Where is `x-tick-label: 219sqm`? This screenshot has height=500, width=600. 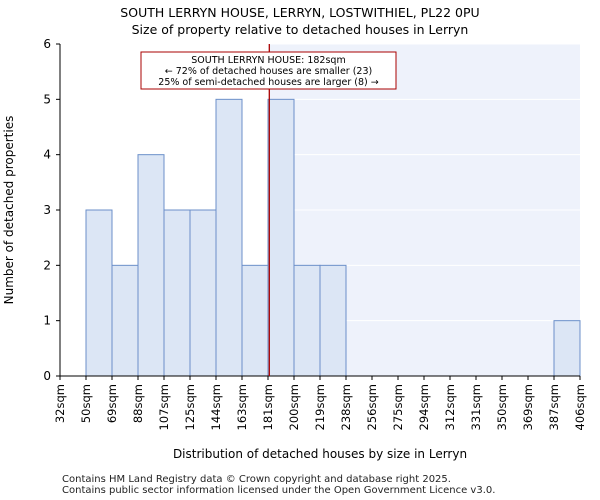 x-tick-label: 219sqm is located at coordinates (320, 407).